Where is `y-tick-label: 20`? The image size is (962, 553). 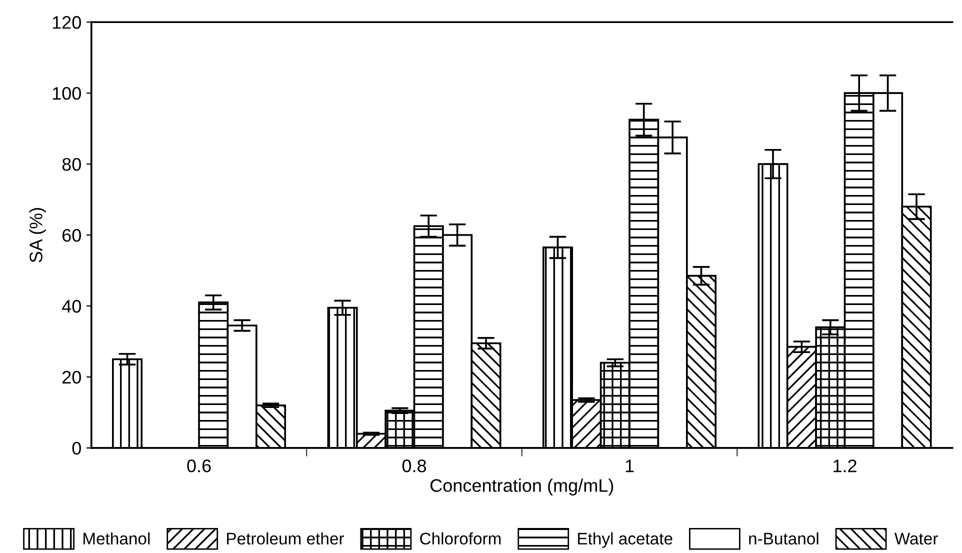 y-tick-label: 20 is located at coordinates (71, 377).